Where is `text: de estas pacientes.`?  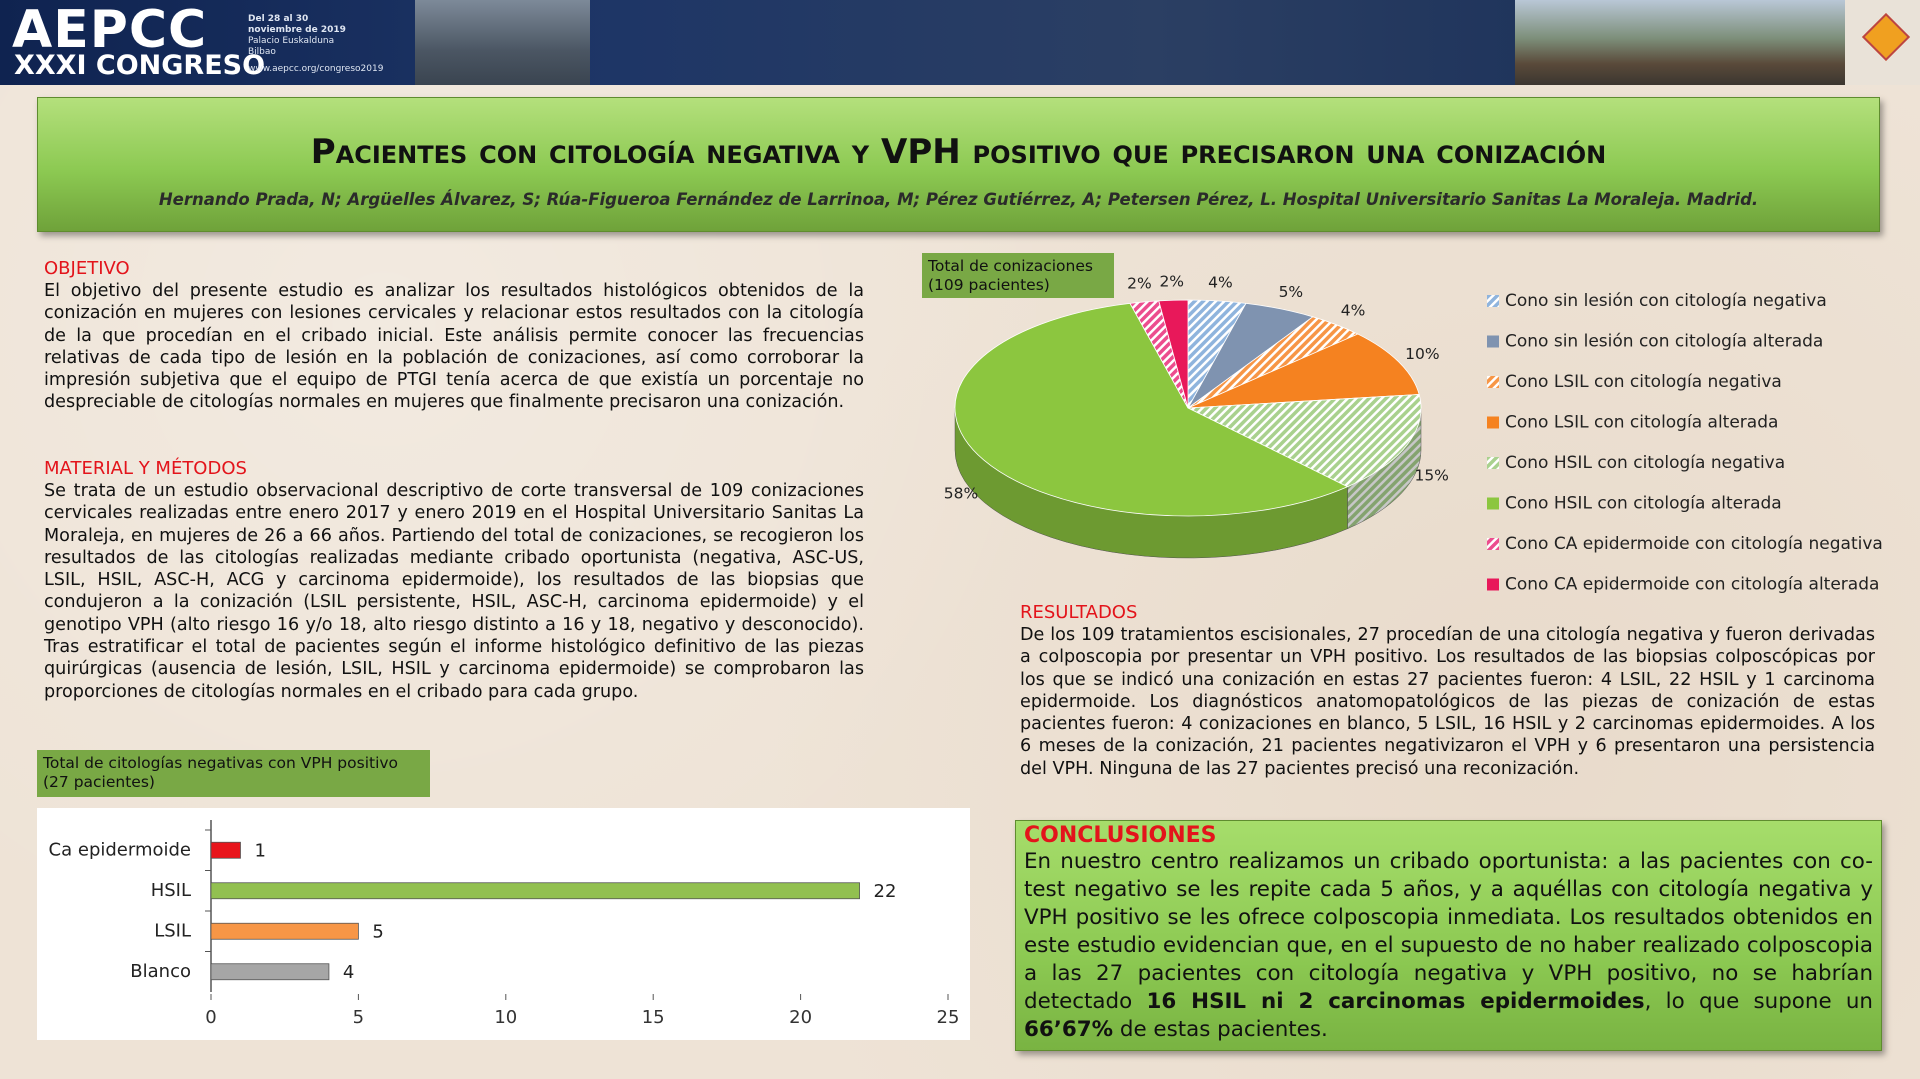
text: de estas pacientes. is located at coordinates (1220, 1029).